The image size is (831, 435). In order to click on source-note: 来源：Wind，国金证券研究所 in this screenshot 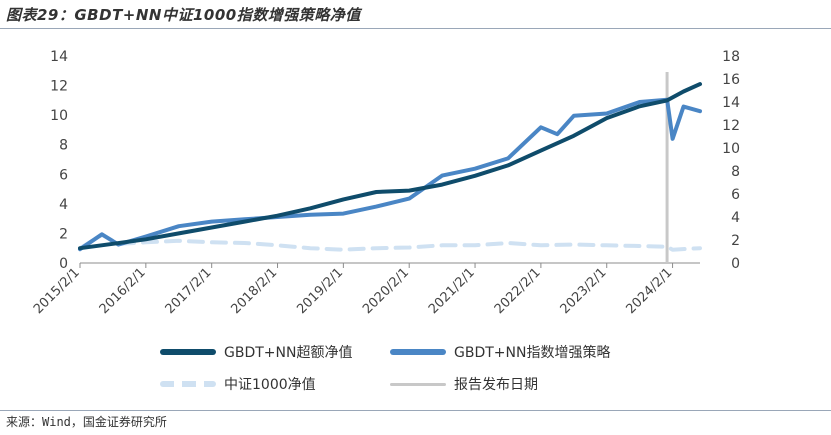, I will do `click(86, 422)`.